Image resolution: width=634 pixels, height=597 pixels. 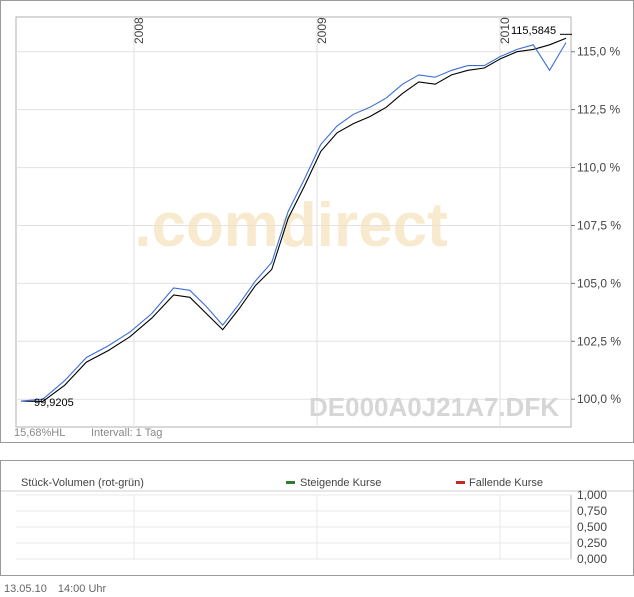 I want to click on interval-label: Intervall: 1 Tag, so click(x=126, y=433).